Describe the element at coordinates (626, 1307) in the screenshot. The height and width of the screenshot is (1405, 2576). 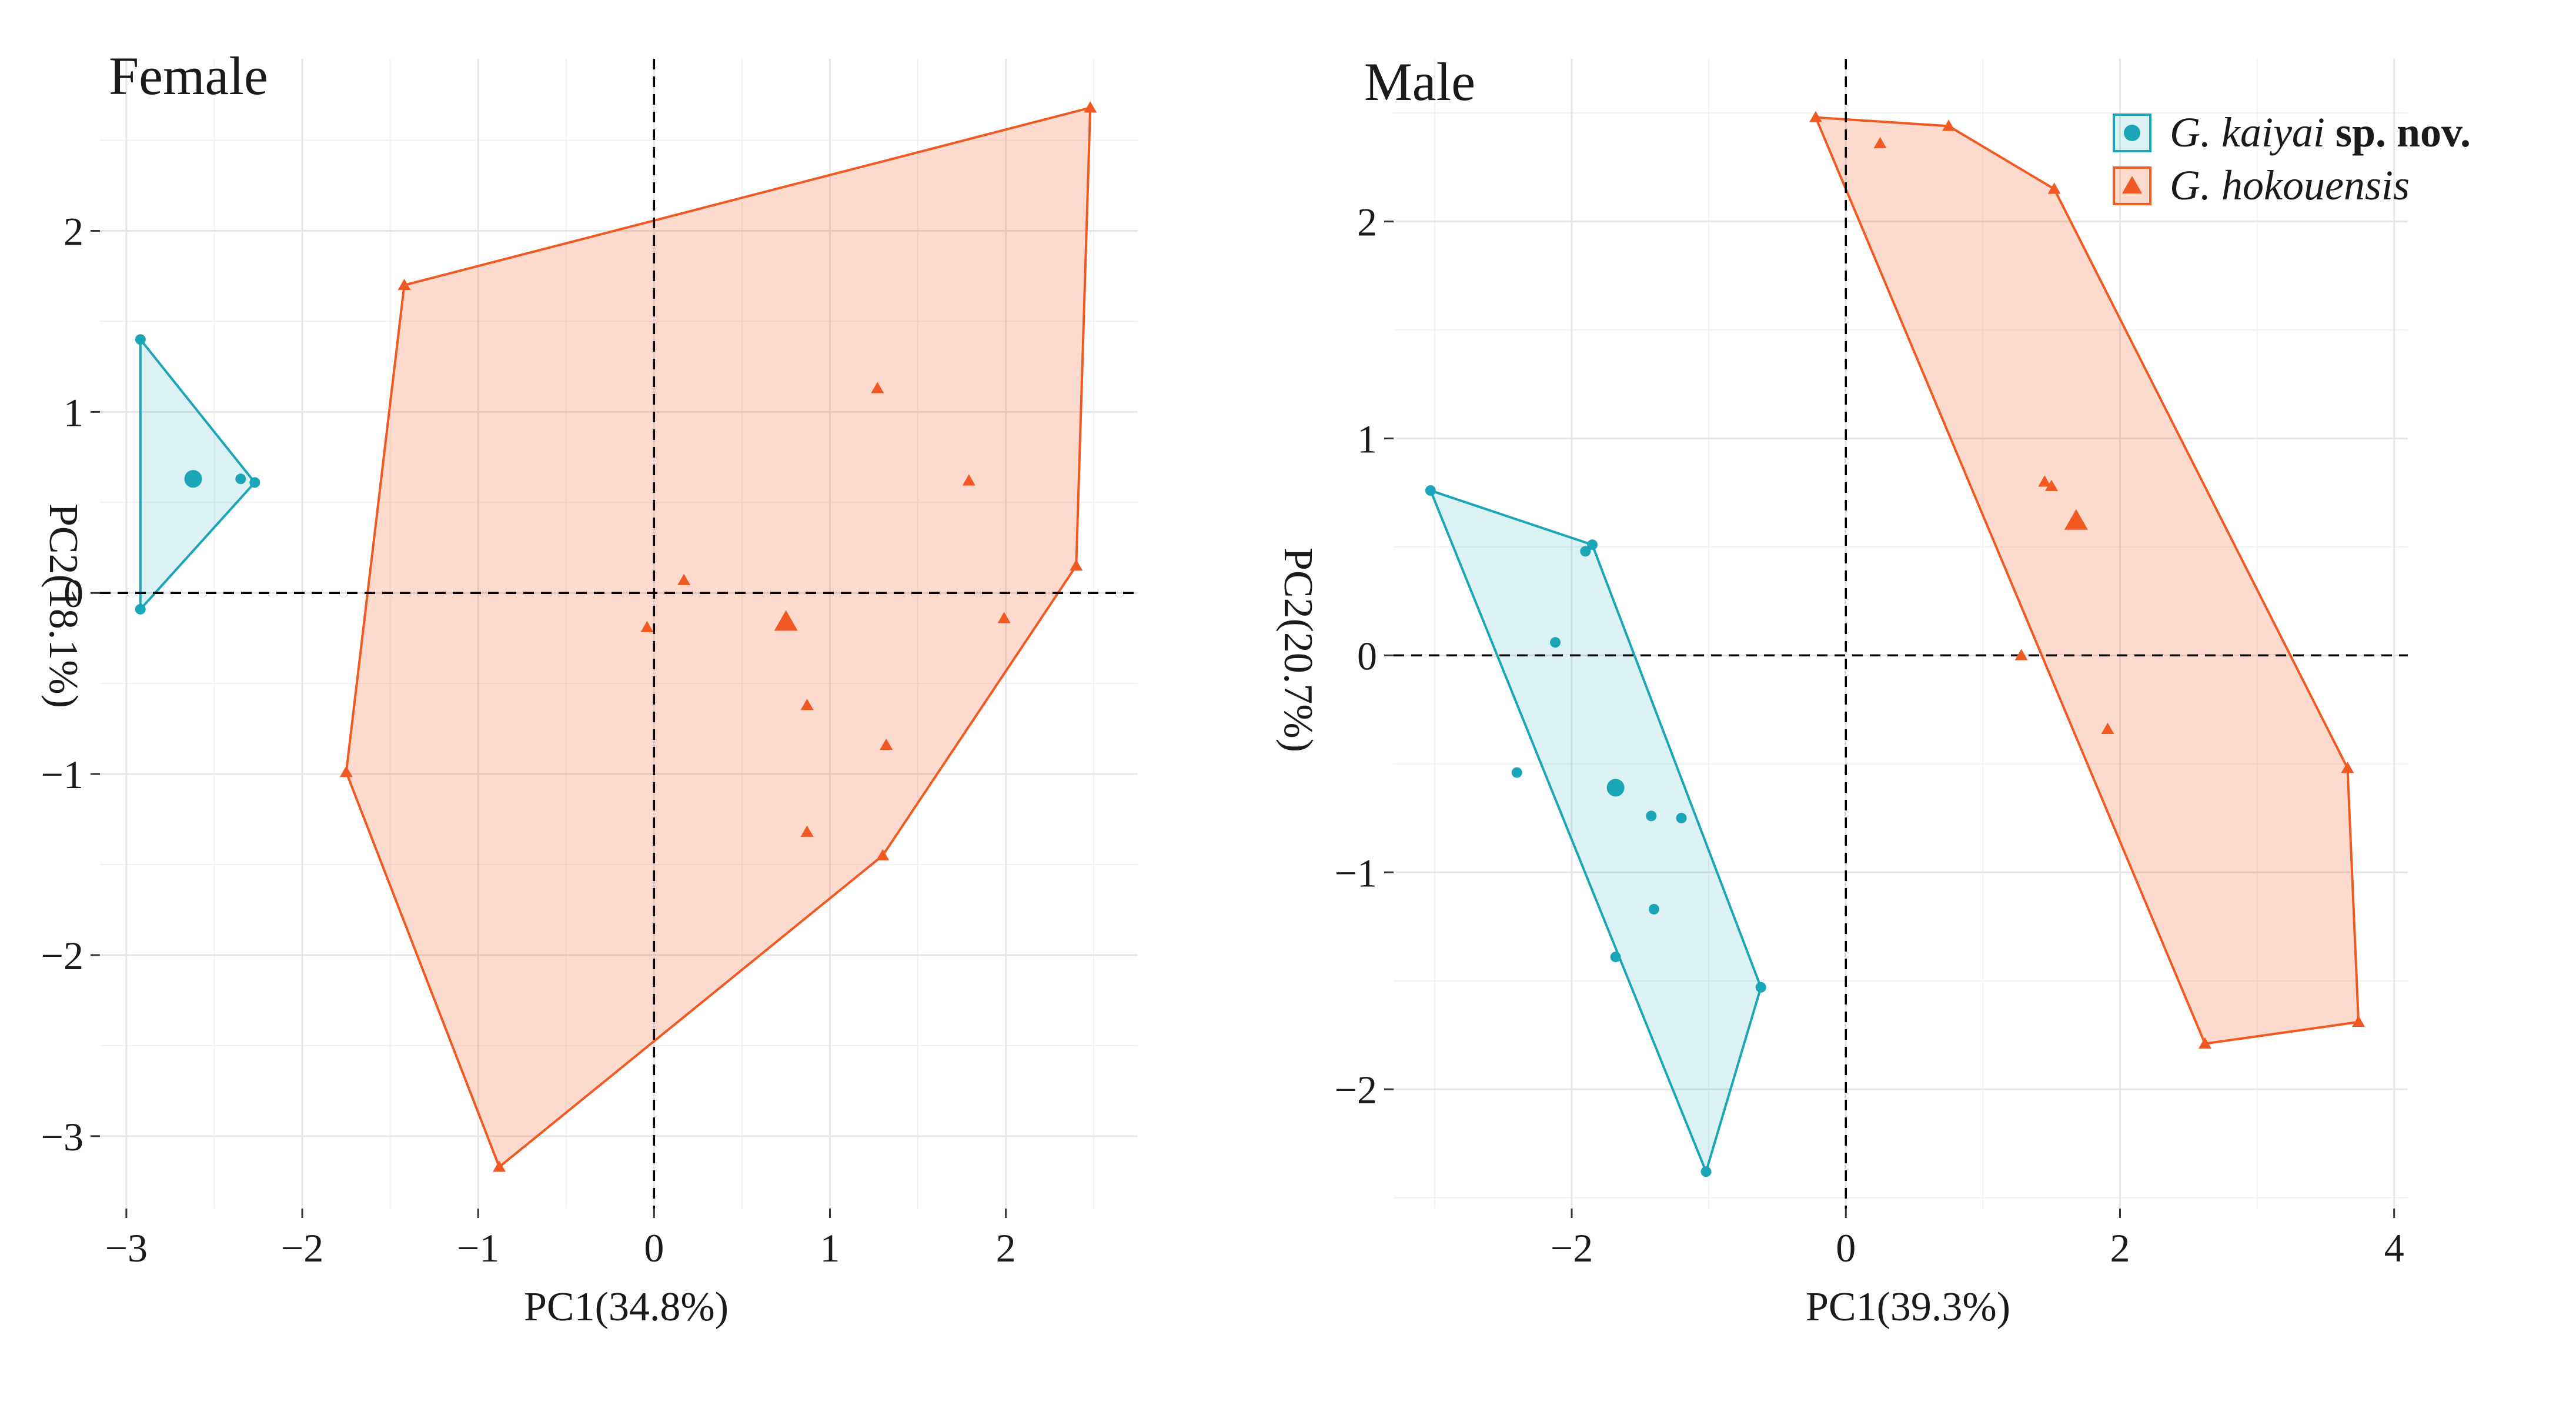
I see `x-axis-title: PC1(34.8%)` at that location.